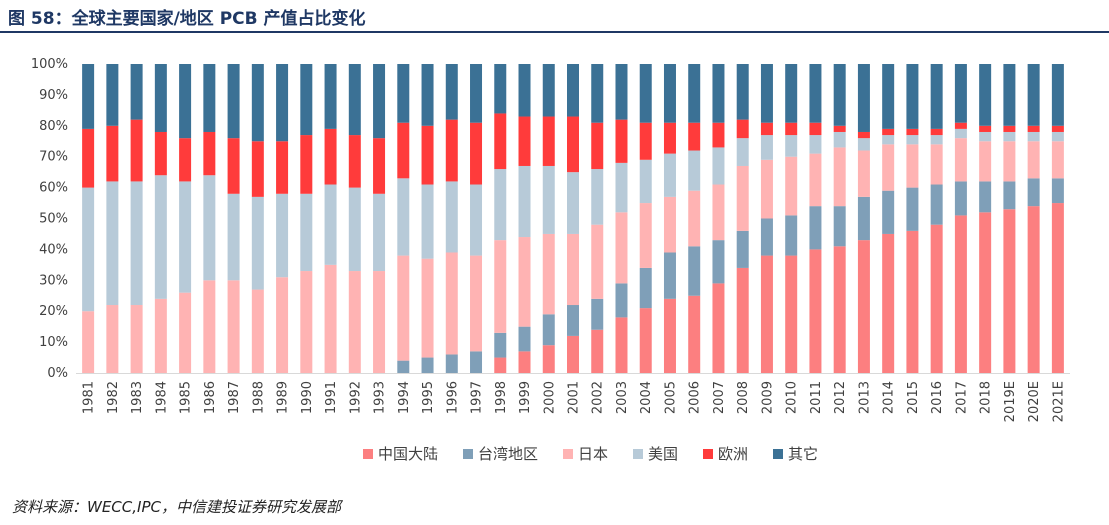 This screenshot has height=525, width=1109. Describe the element at coordinates (767, 397) in the screenshot. I see `x-tick-label: 2009` at that location.